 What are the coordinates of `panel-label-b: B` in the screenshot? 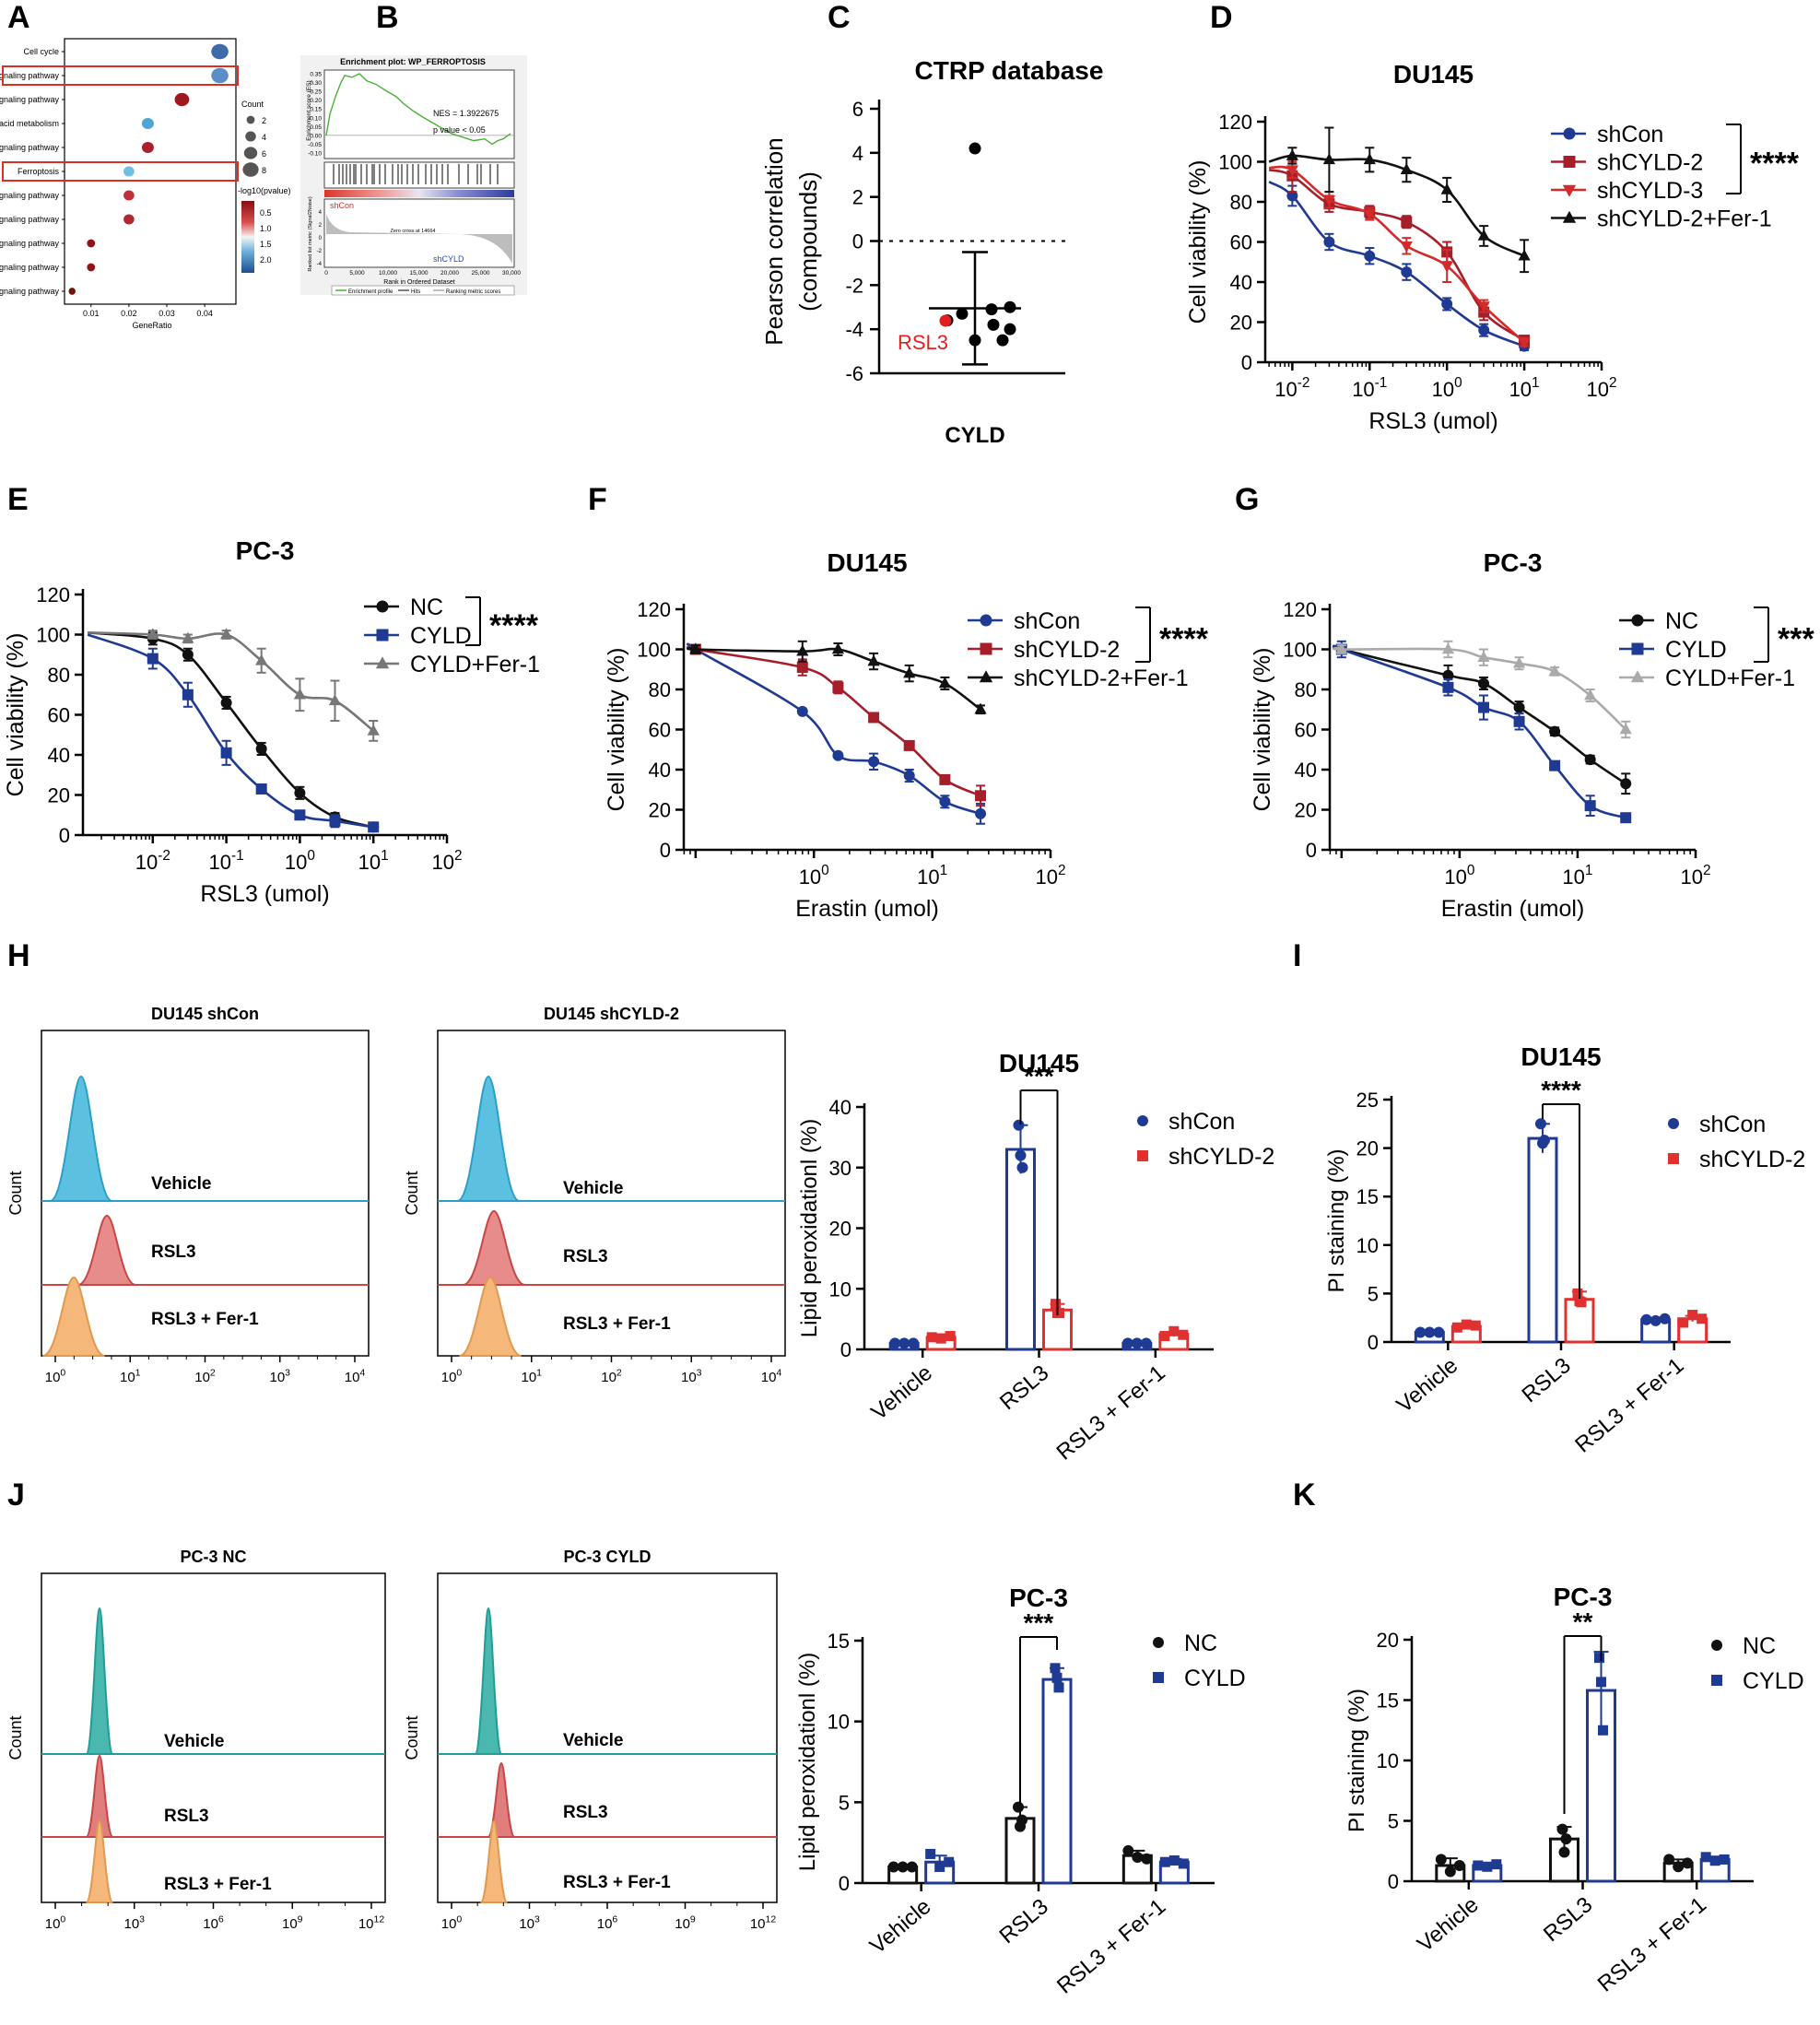 It's located at (387, 17).